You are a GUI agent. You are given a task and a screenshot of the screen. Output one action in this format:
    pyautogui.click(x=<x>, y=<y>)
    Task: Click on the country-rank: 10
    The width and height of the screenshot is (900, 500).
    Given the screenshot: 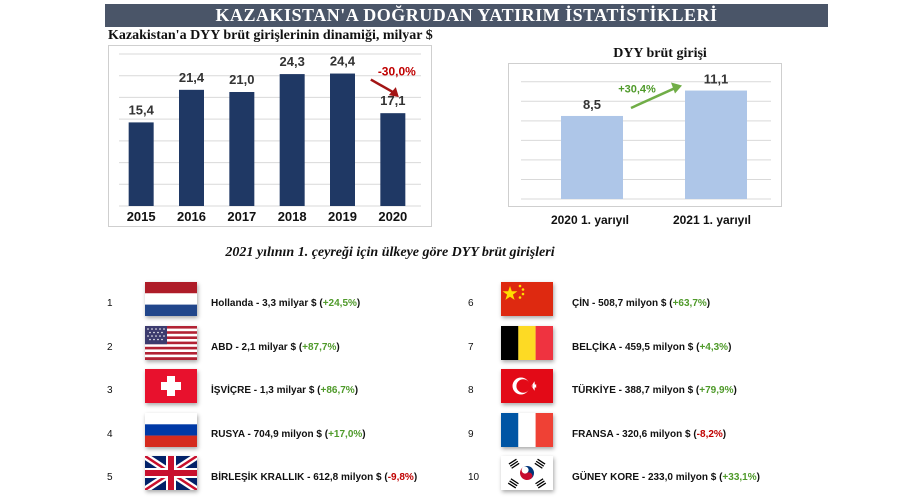 What is the action you would take?
    pyautogui.click(x=474, y=477)
    